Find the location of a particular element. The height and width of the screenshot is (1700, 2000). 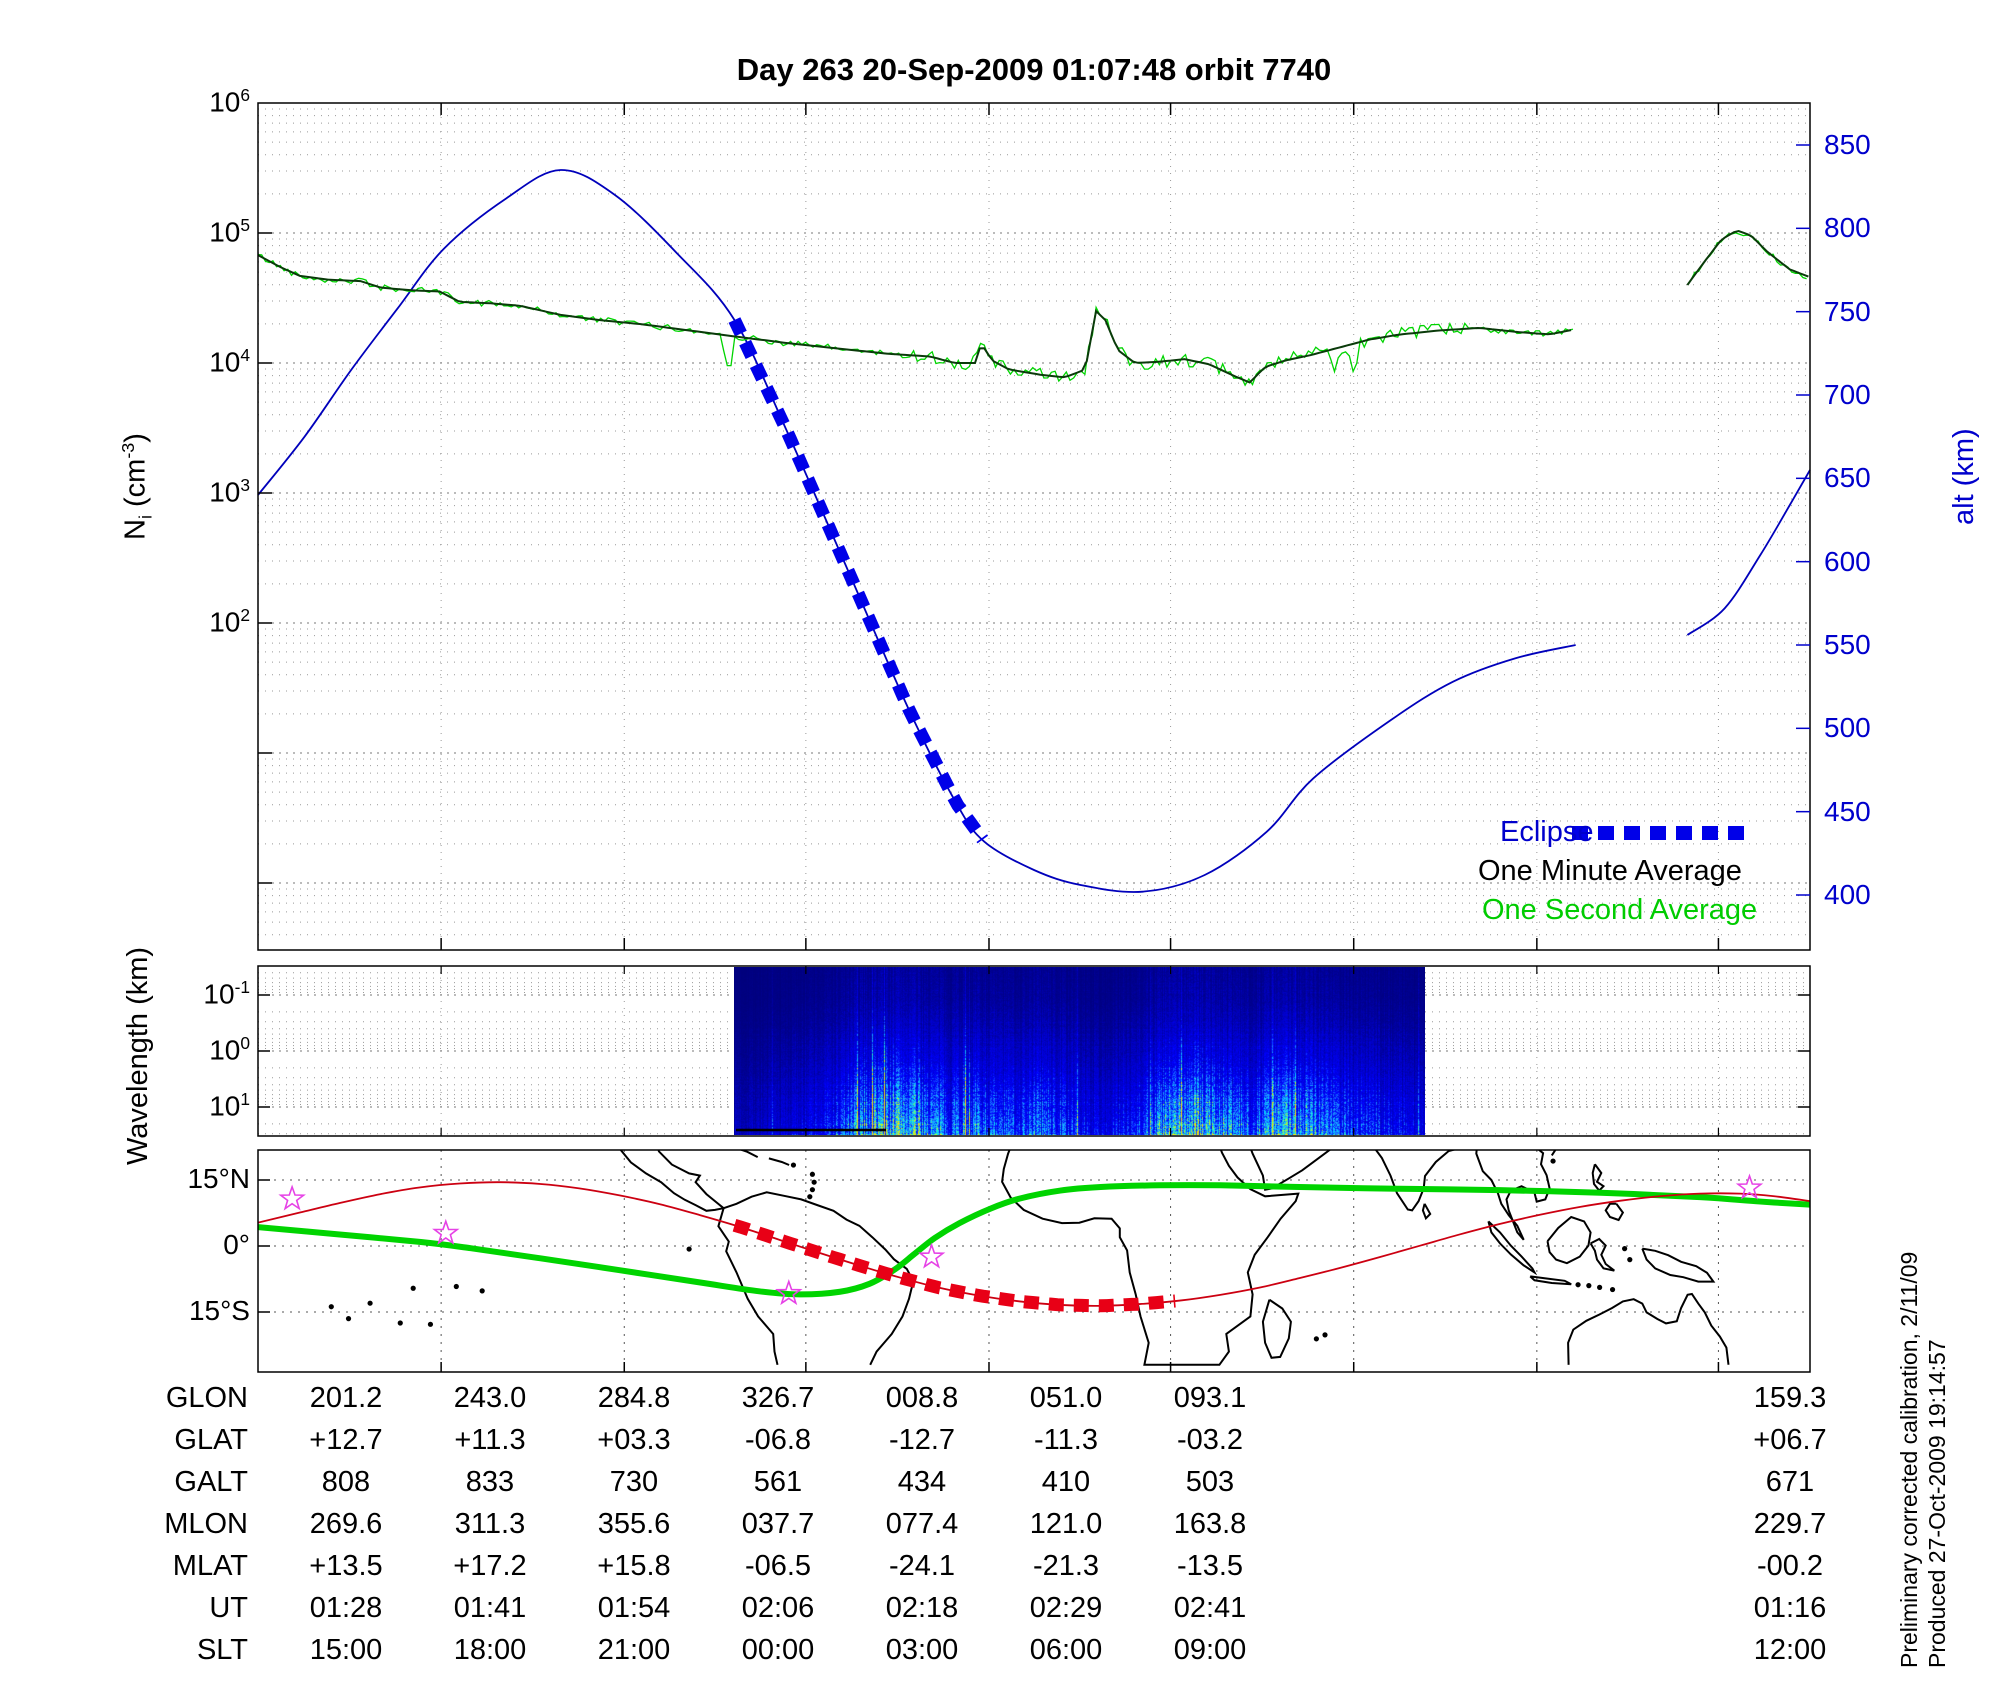

wavelength-tick-10e1: 101 is located at coordinates (229, 1105).